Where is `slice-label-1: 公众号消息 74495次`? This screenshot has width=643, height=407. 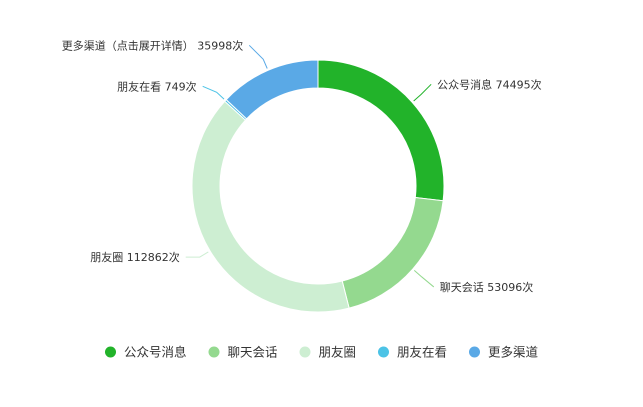 slice-label-1: 公众号消息 74495次 is located at coordinates (489, 84).